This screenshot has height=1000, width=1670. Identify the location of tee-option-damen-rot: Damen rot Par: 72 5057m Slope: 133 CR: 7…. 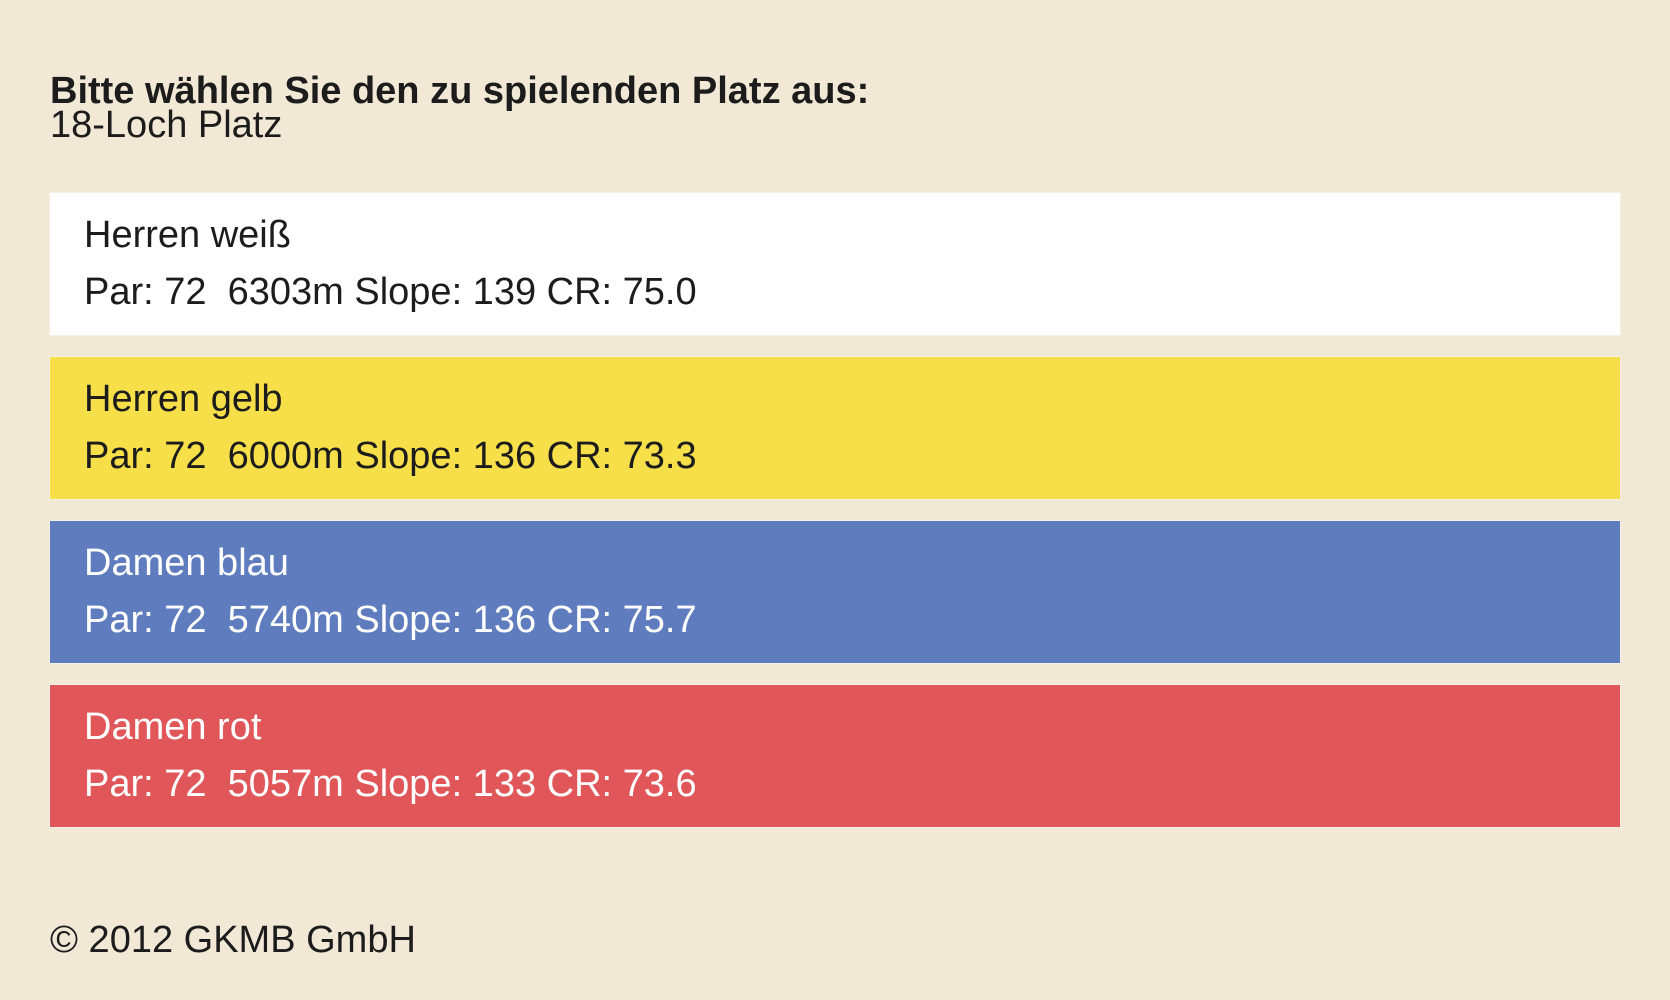
(835, 756).